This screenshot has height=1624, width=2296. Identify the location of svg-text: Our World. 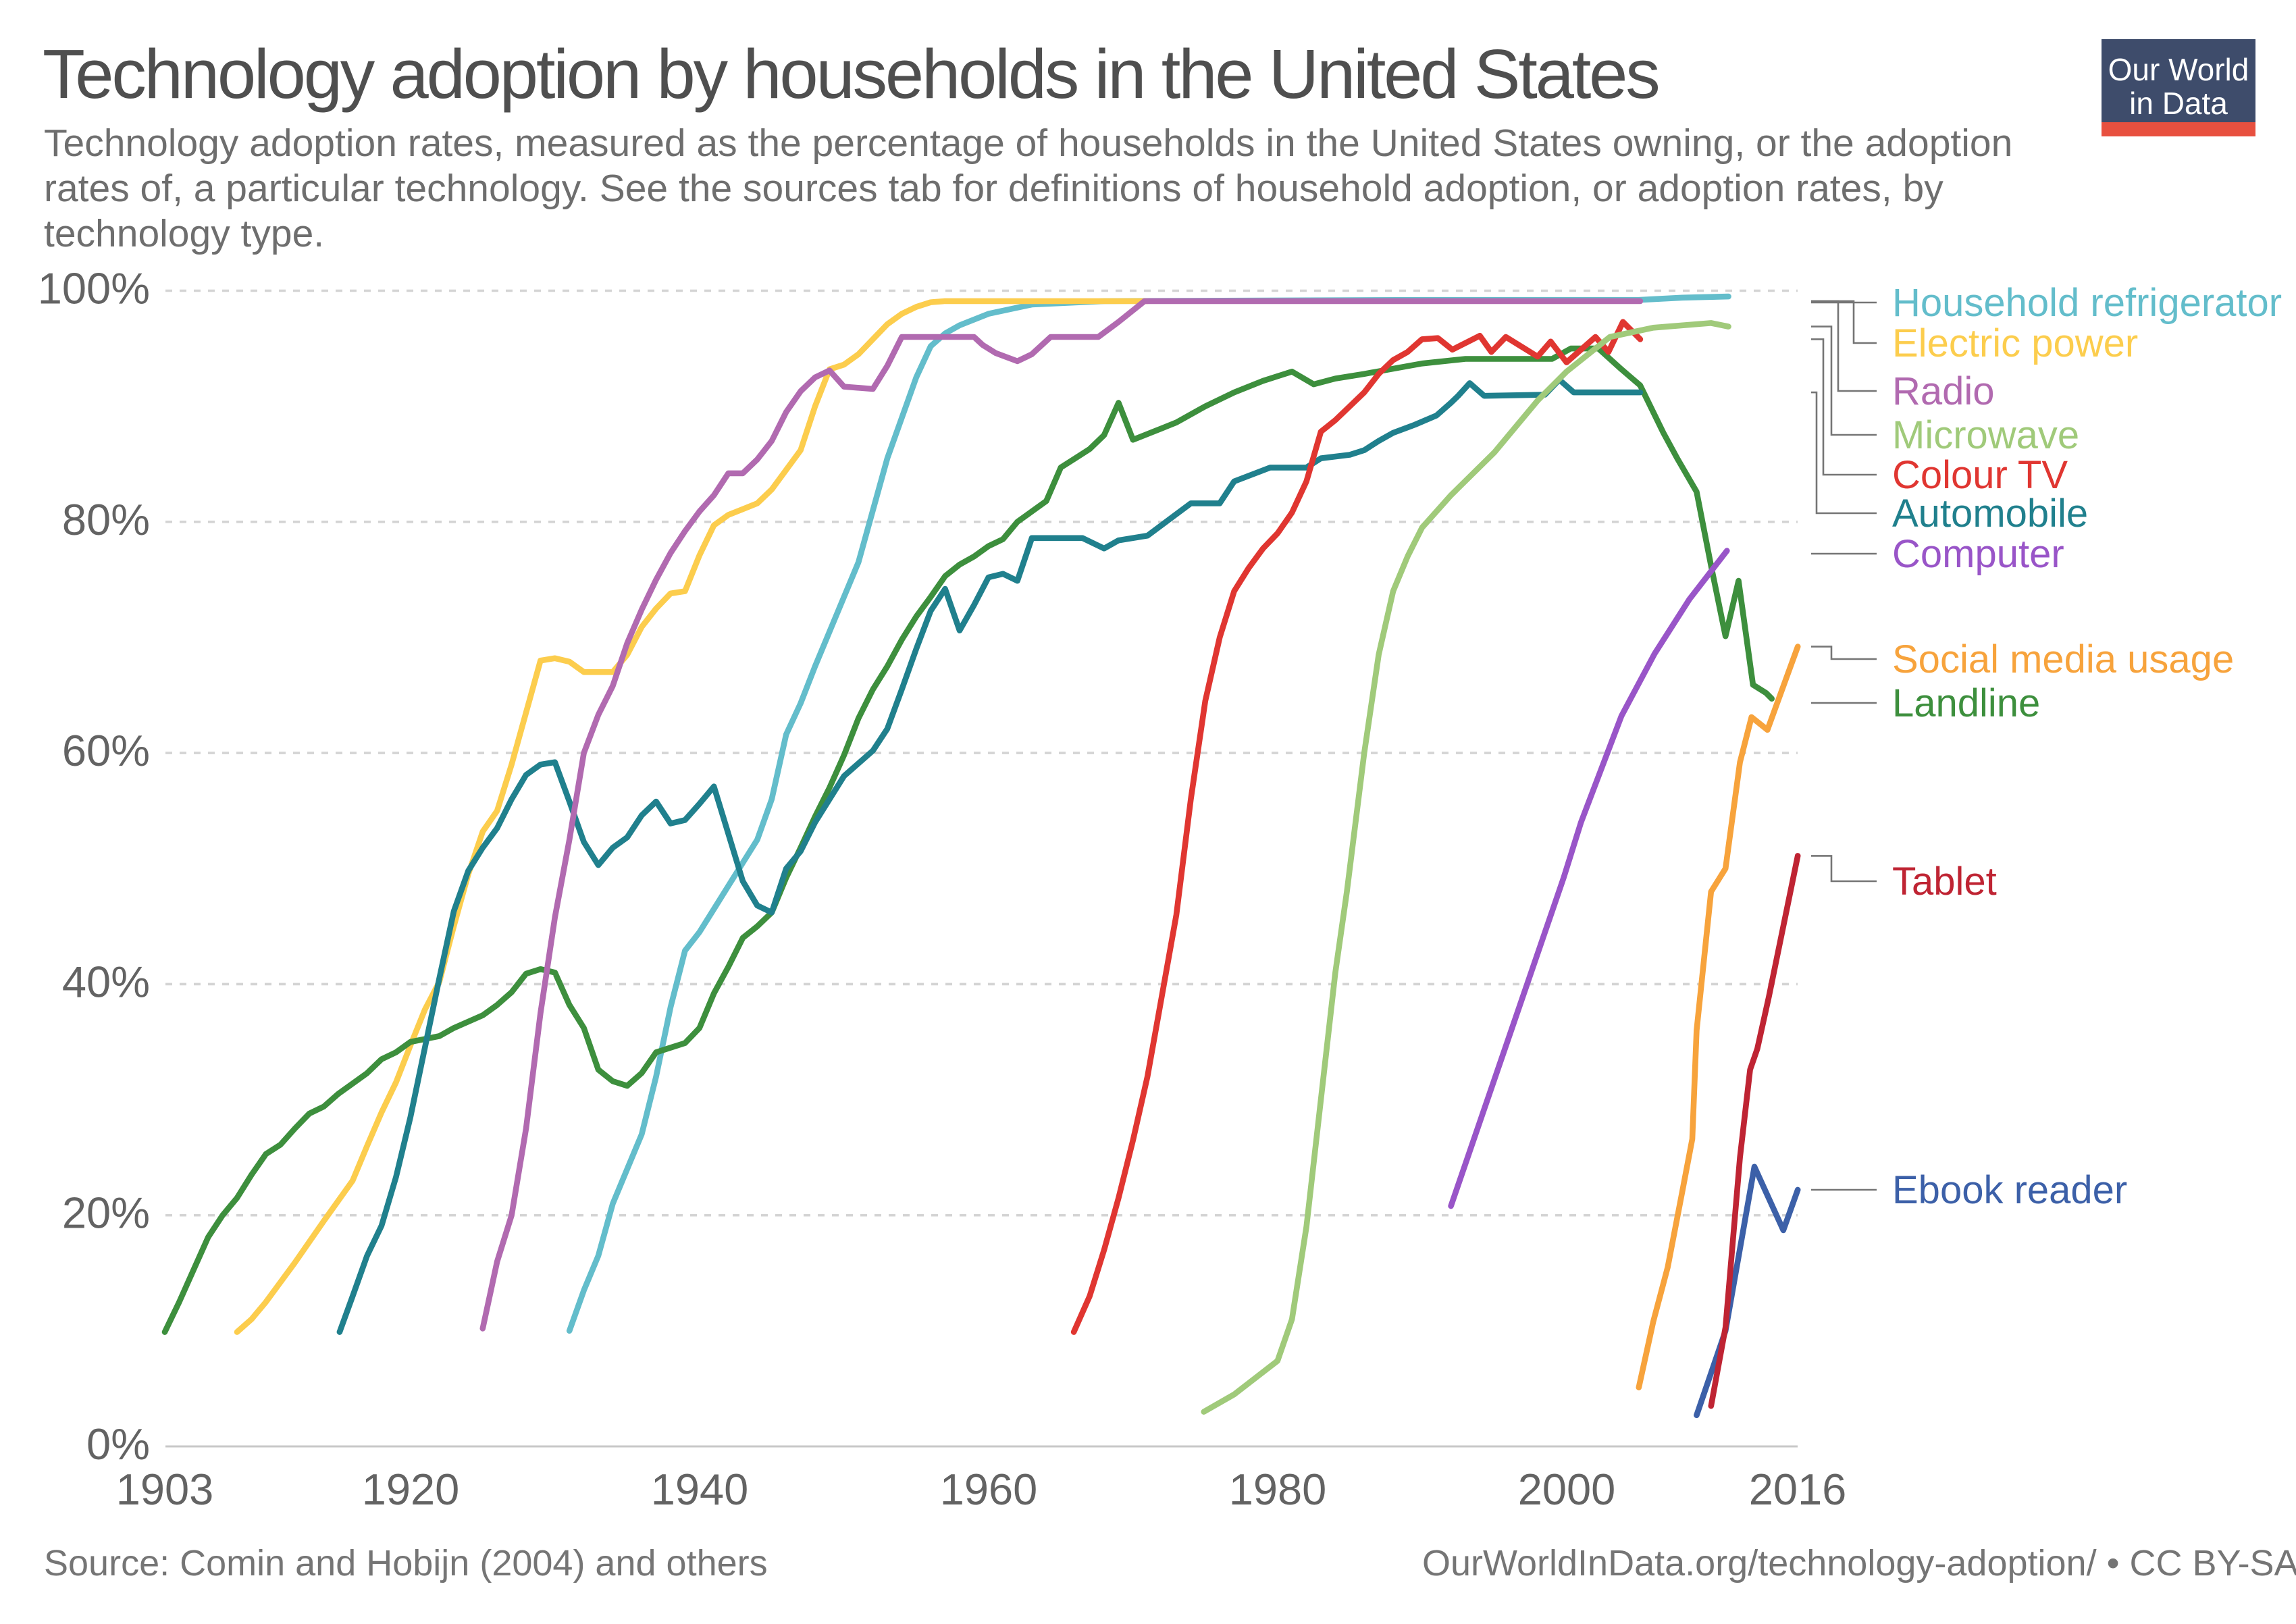
(2178, 69).